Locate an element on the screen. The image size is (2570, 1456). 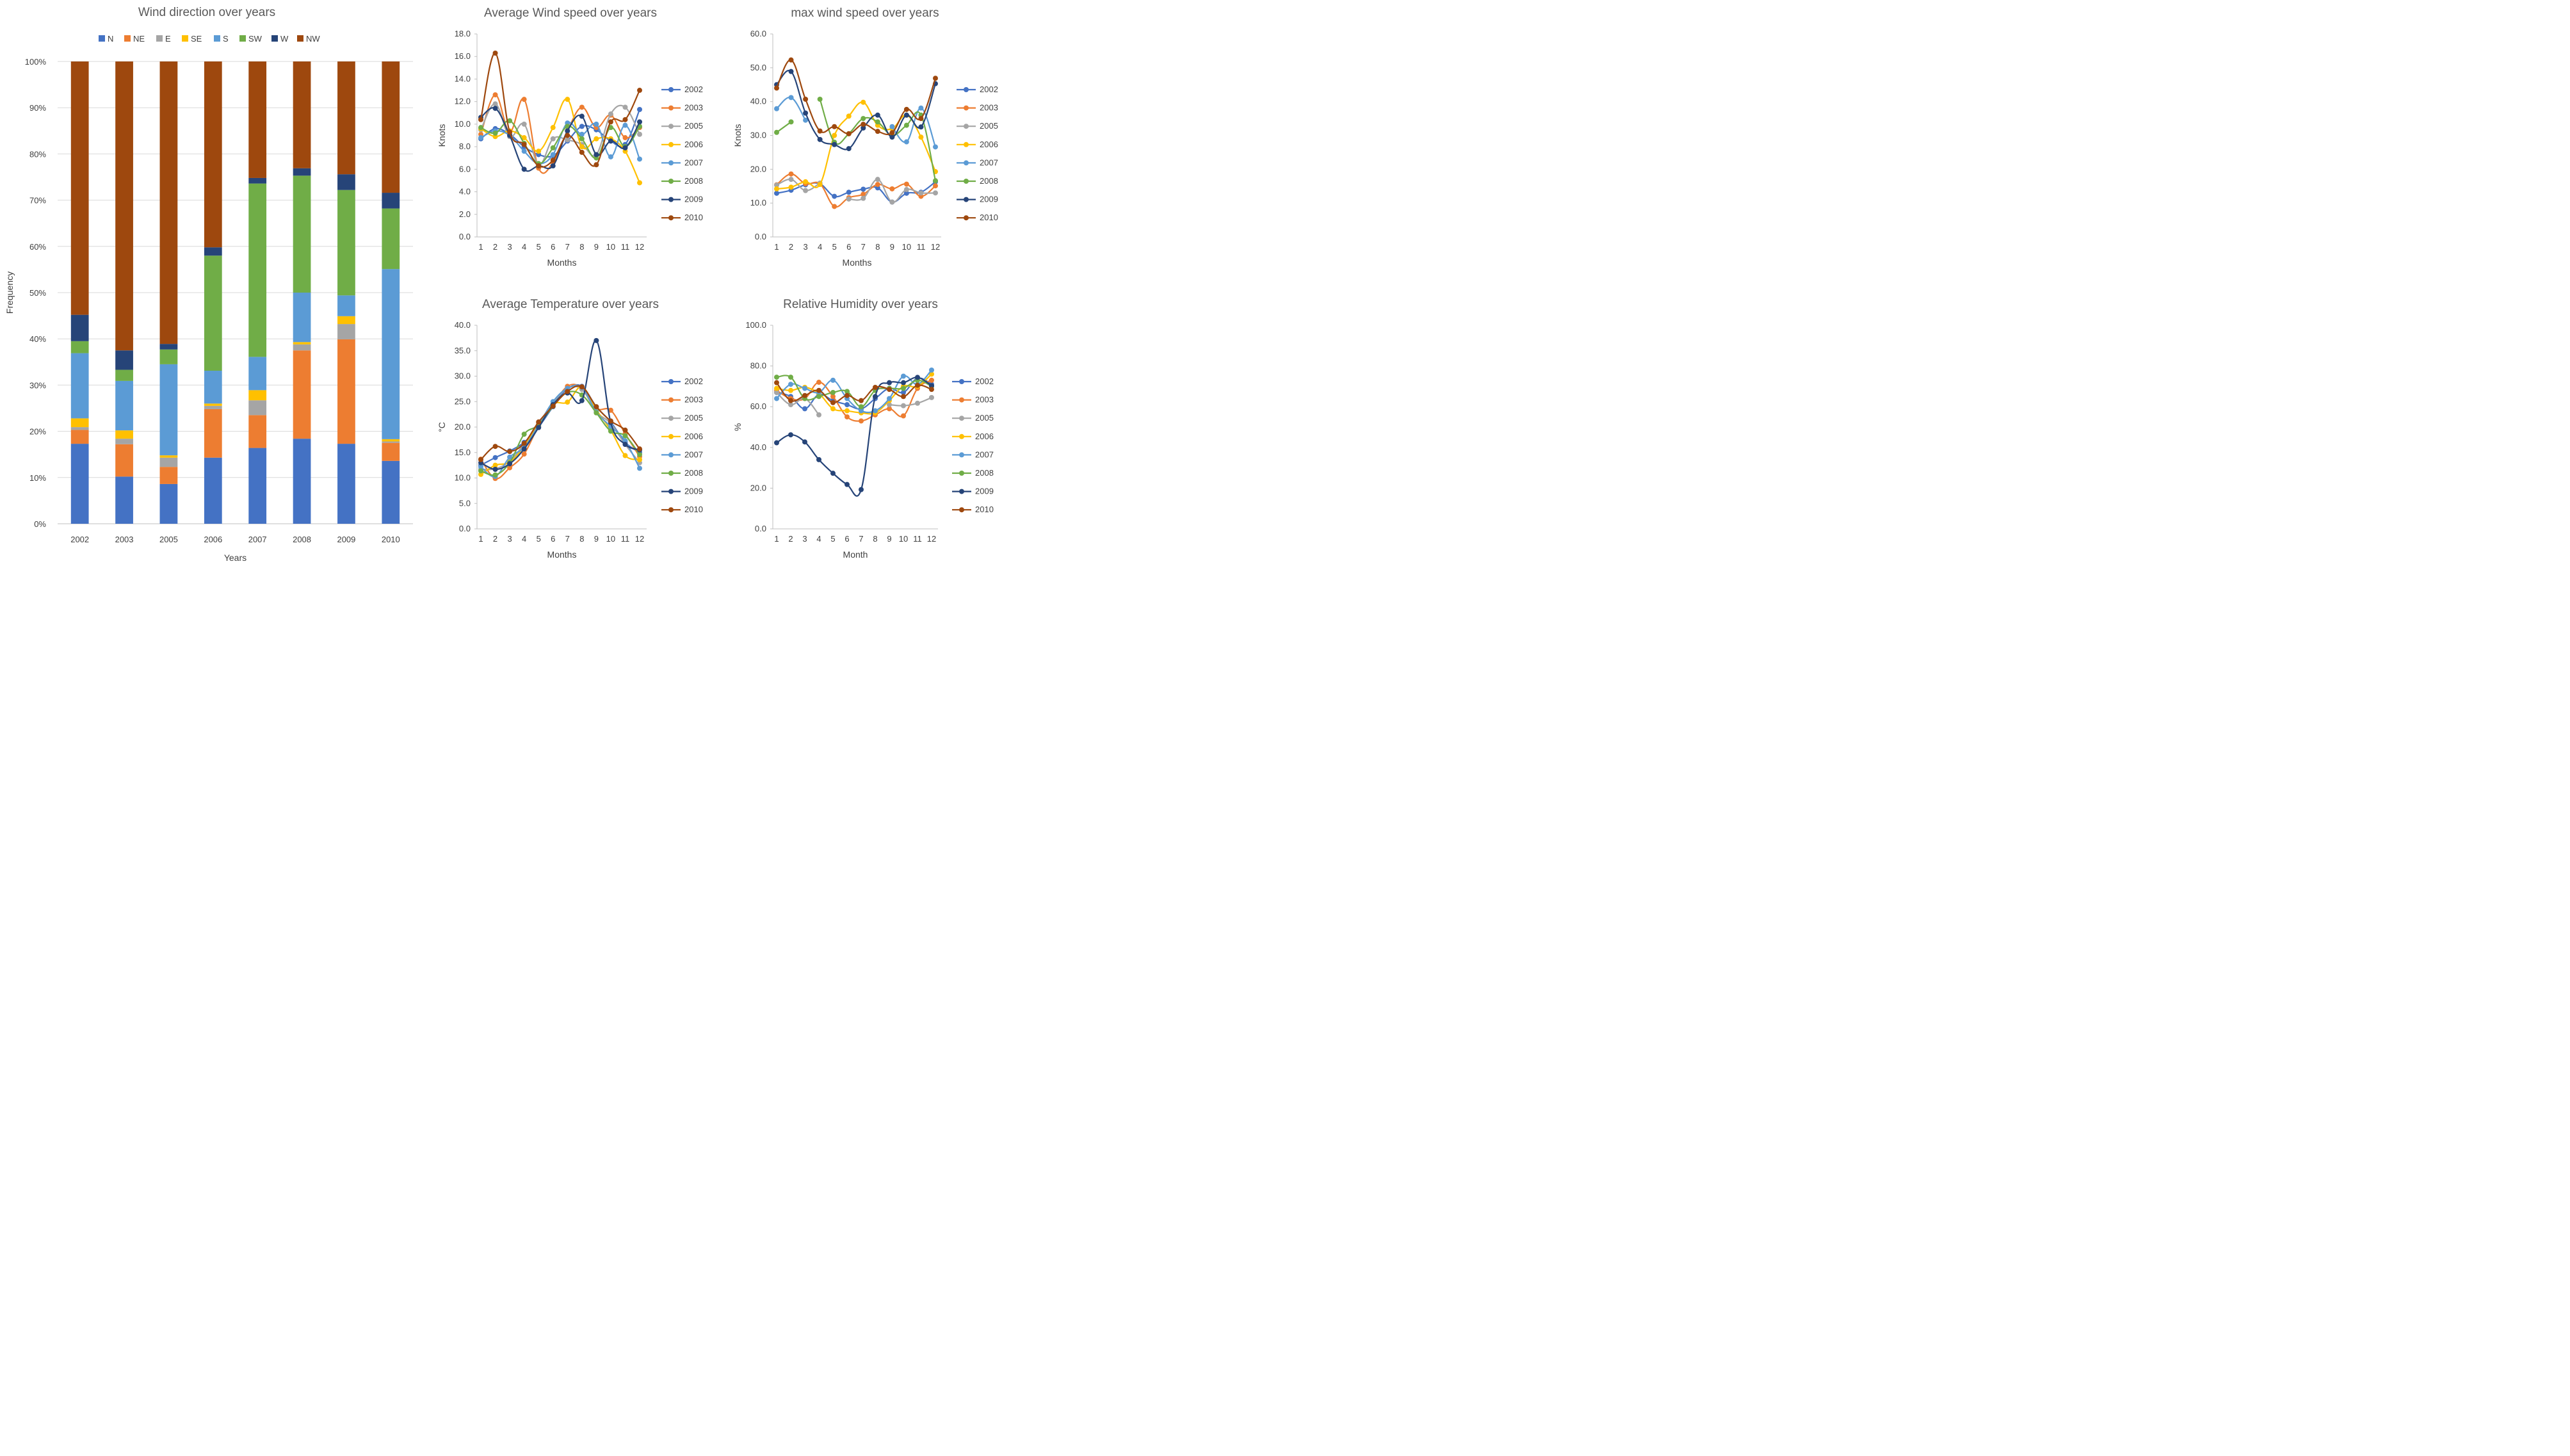
data-point-2003-m10 is located at coordinates (610, 410).